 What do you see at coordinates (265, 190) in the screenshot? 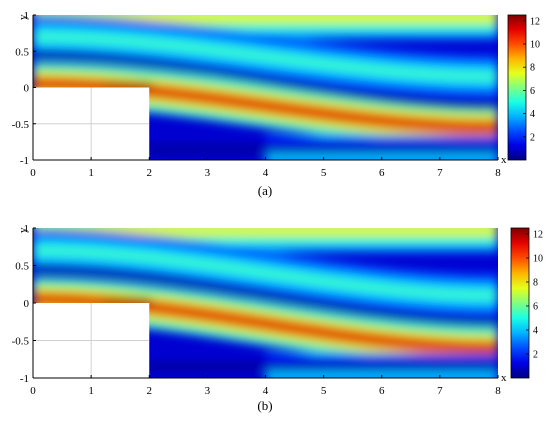
I see `panel-caption: (a)` at bounding box center [265, 190].